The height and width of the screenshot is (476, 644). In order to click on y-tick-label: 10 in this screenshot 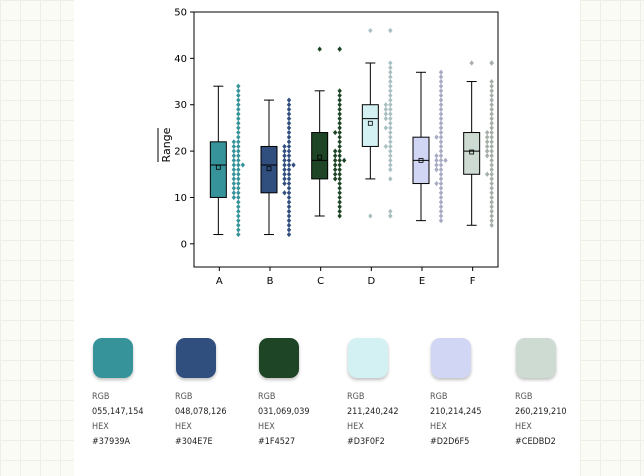, I will do `click(180, 198)`.